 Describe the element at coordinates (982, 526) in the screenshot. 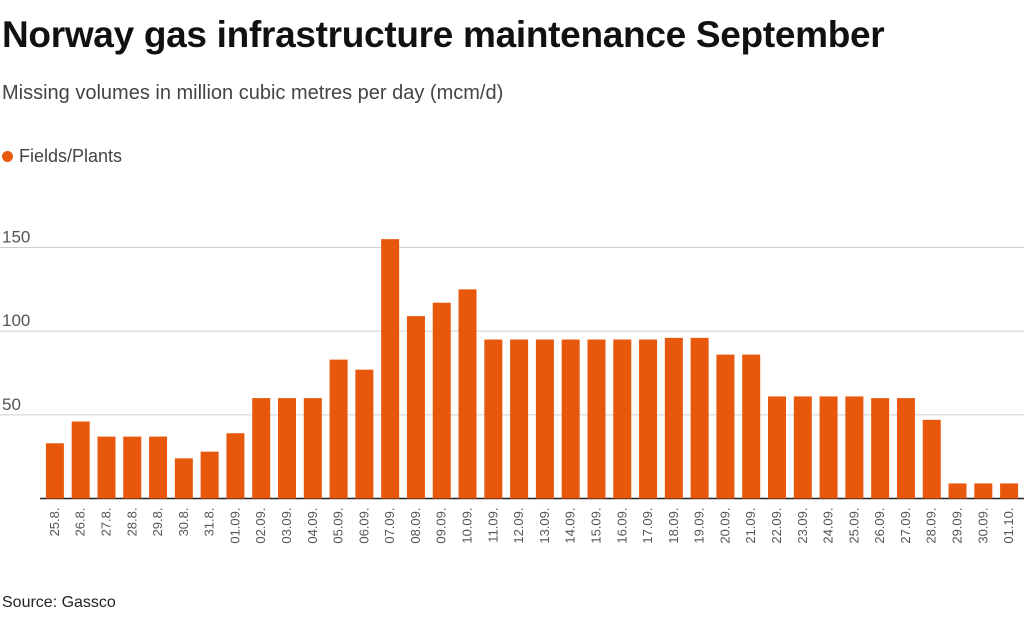

I see `x-tick-label: 30.09.` at that location.